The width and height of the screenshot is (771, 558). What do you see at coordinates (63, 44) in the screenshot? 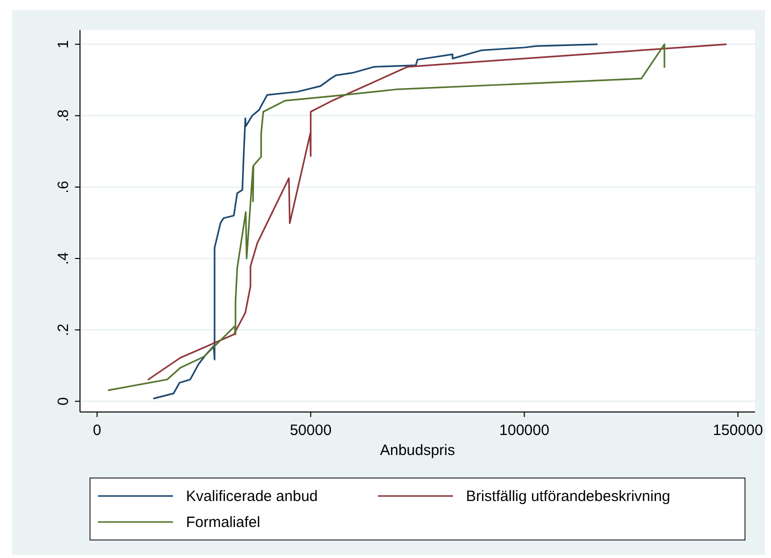
I see `y-tick-label: 1` at bounding box center [63, 44].